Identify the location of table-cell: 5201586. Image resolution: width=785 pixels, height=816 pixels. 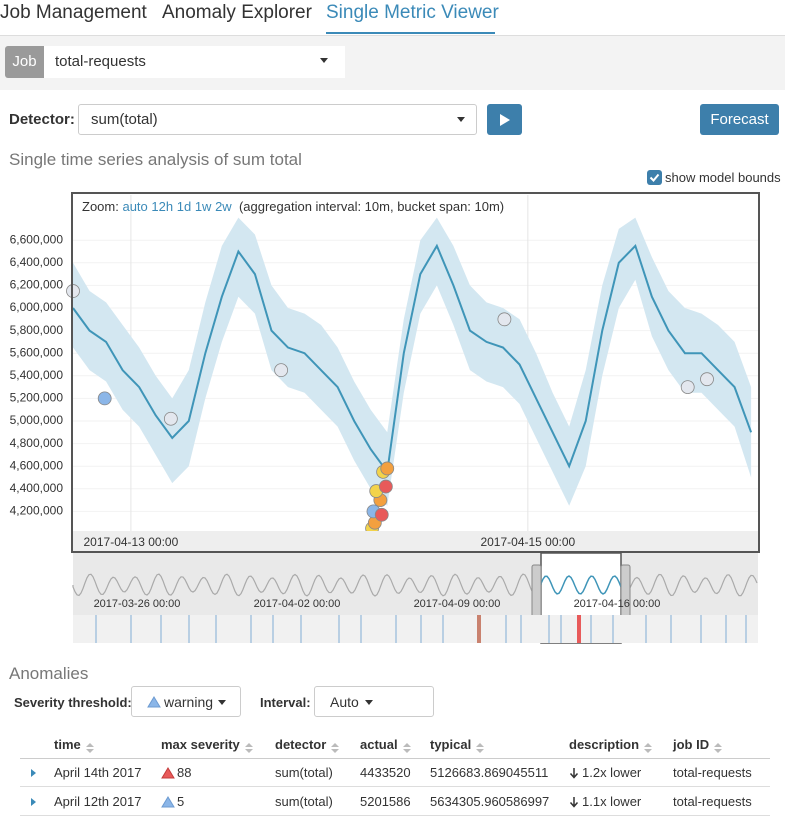
(385, 801).